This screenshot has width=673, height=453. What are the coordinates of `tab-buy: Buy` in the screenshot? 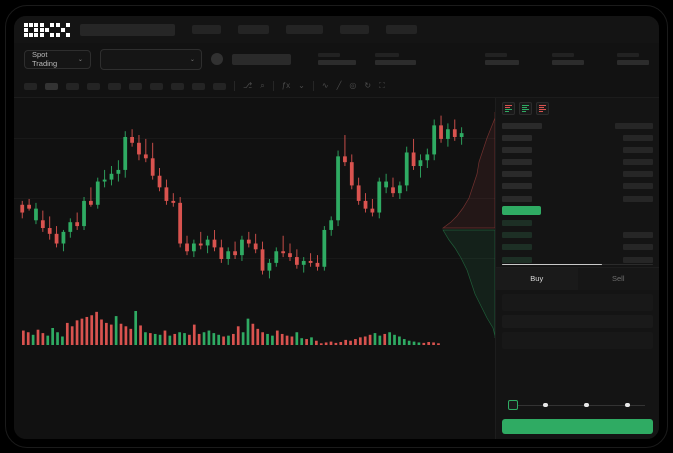 It's located at (537, 279).